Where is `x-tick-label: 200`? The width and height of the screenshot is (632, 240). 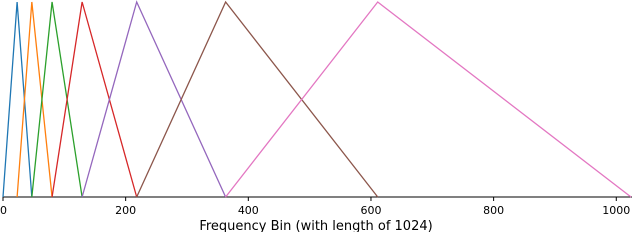
x-tick-label: 200 is located at coordinates (125, 210).